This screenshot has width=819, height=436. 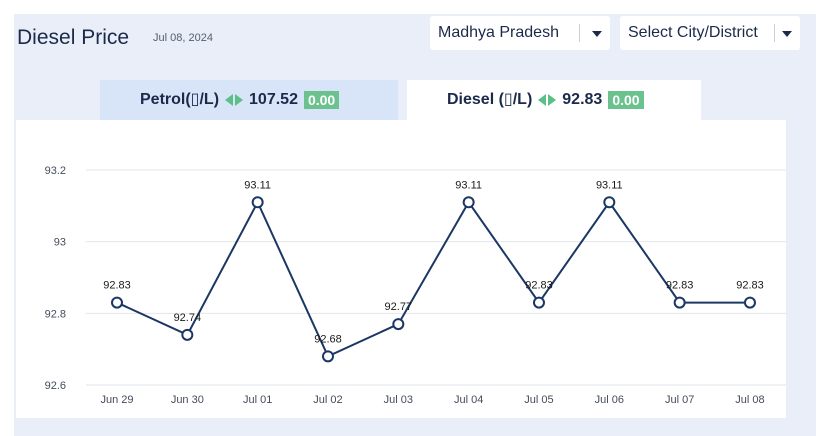 I want to click on tab-diesel: Diesel (▯/L) 92.83 0.00, so click(x=554, y=100).